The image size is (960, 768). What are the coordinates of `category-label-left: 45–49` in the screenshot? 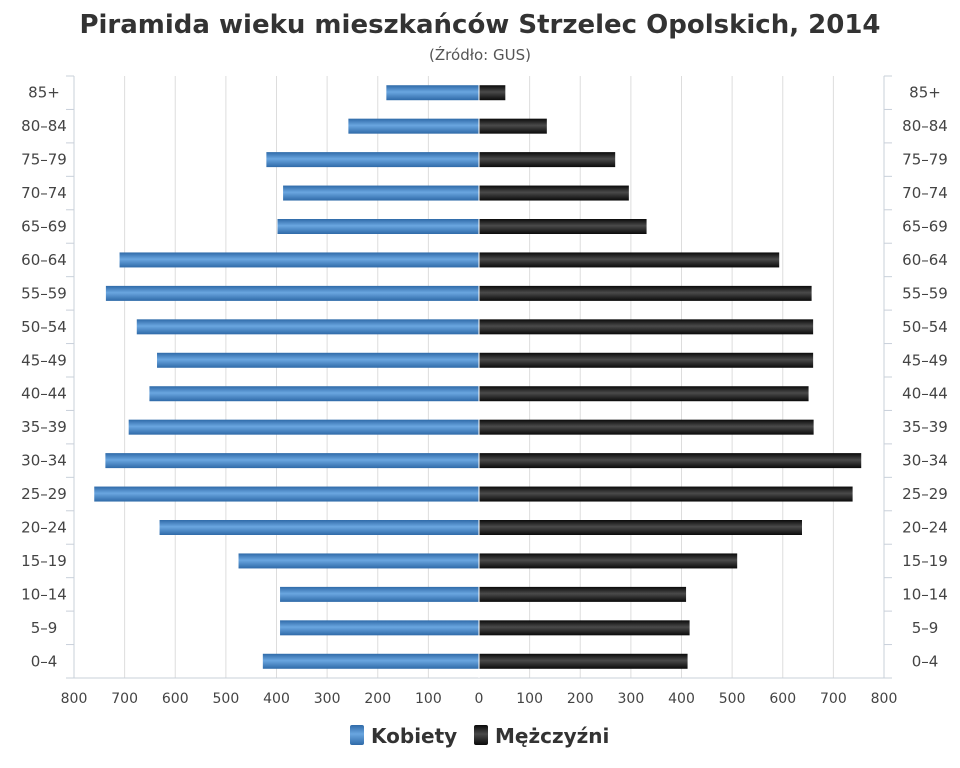 It's located at (44, 360).